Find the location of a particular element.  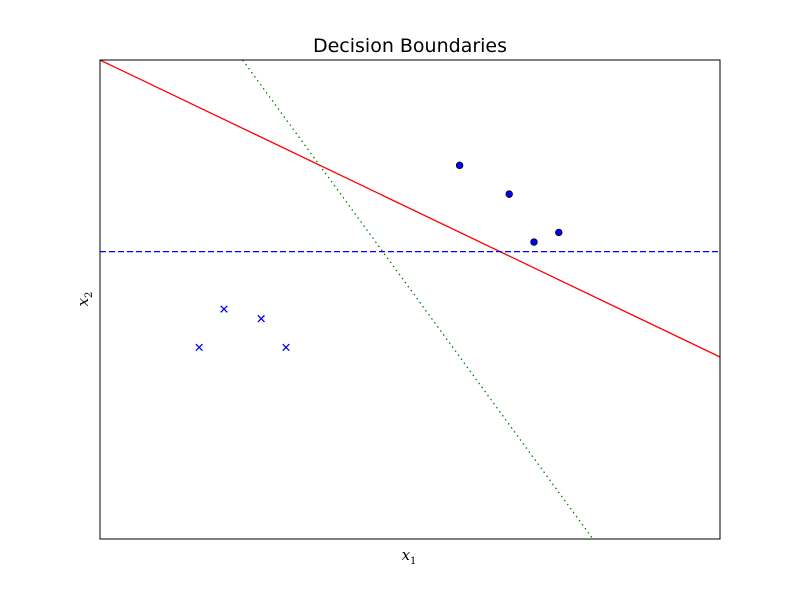

x-axis-label-base: x is located at coordinates (406, 555).